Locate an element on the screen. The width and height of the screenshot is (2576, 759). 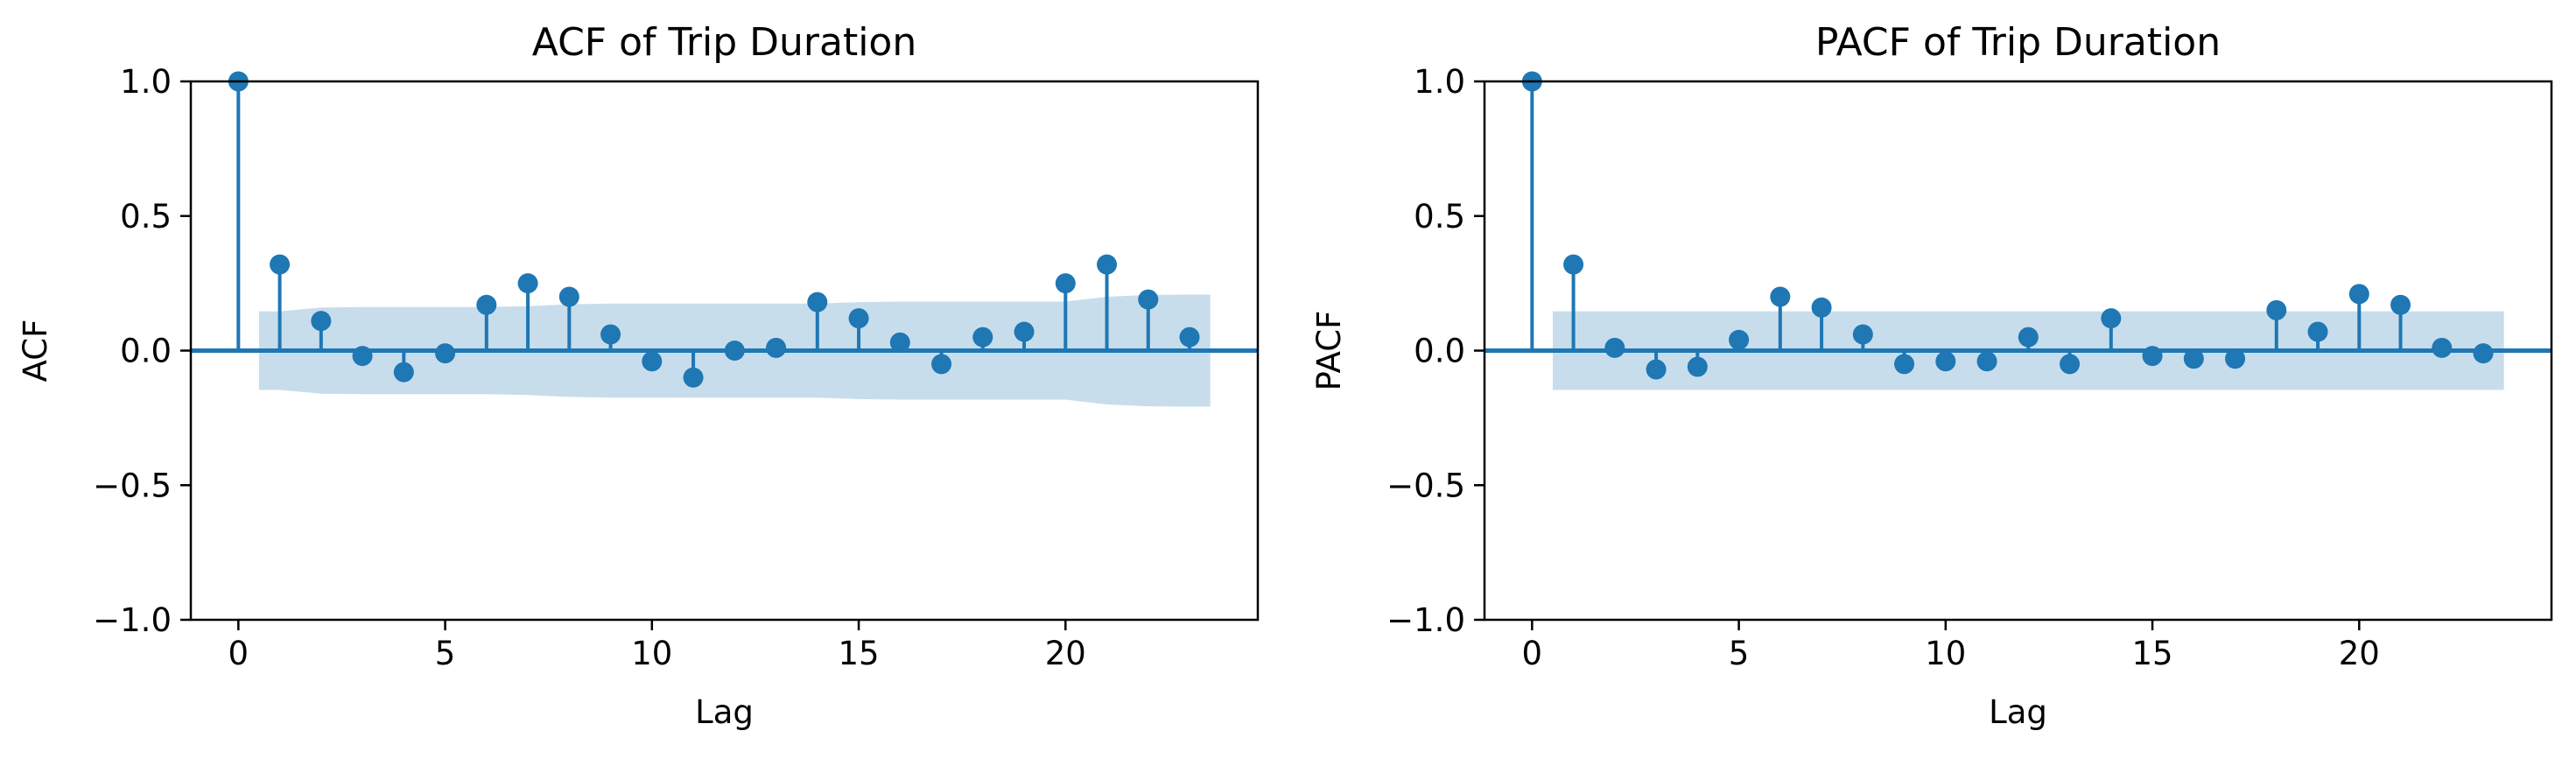
y-axis-label: ACF is located at coordinates (35, 351).